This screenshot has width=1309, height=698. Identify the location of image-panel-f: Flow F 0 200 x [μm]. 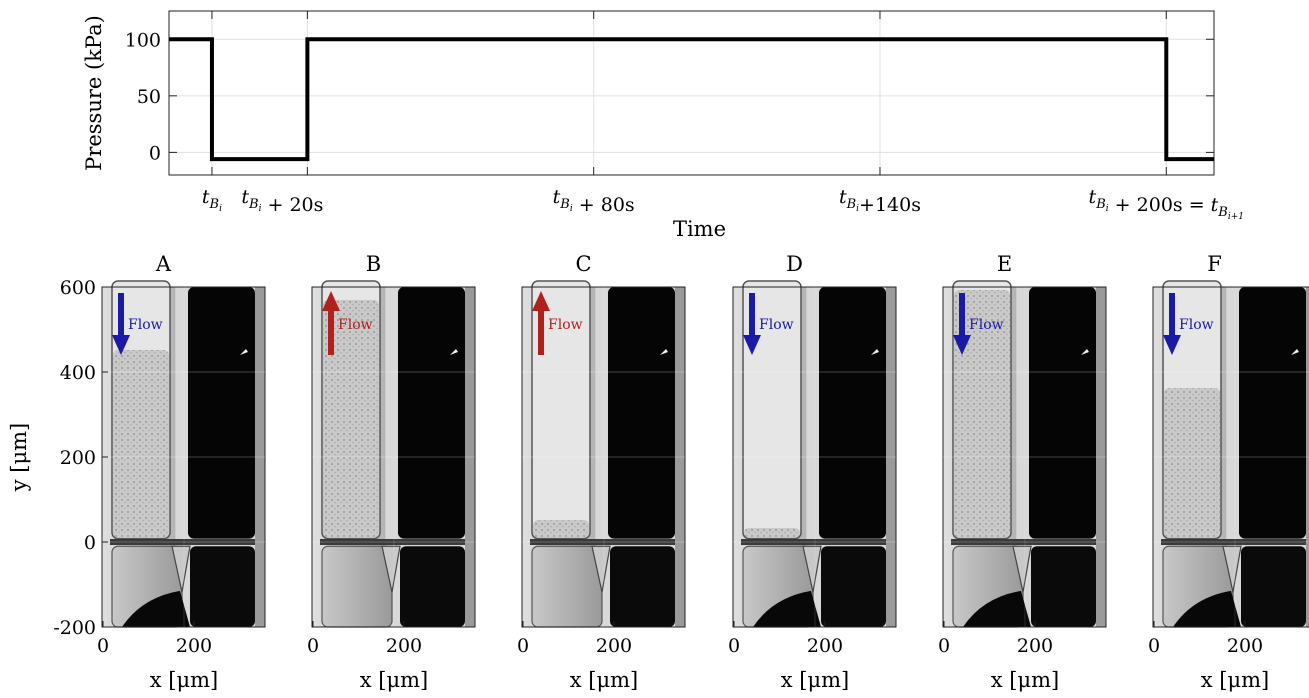
(1228, 472).